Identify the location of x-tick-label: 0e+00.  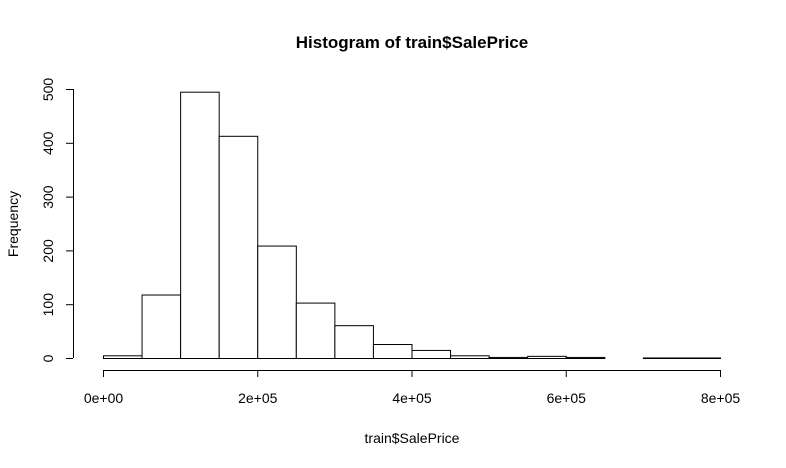
(104, 398).